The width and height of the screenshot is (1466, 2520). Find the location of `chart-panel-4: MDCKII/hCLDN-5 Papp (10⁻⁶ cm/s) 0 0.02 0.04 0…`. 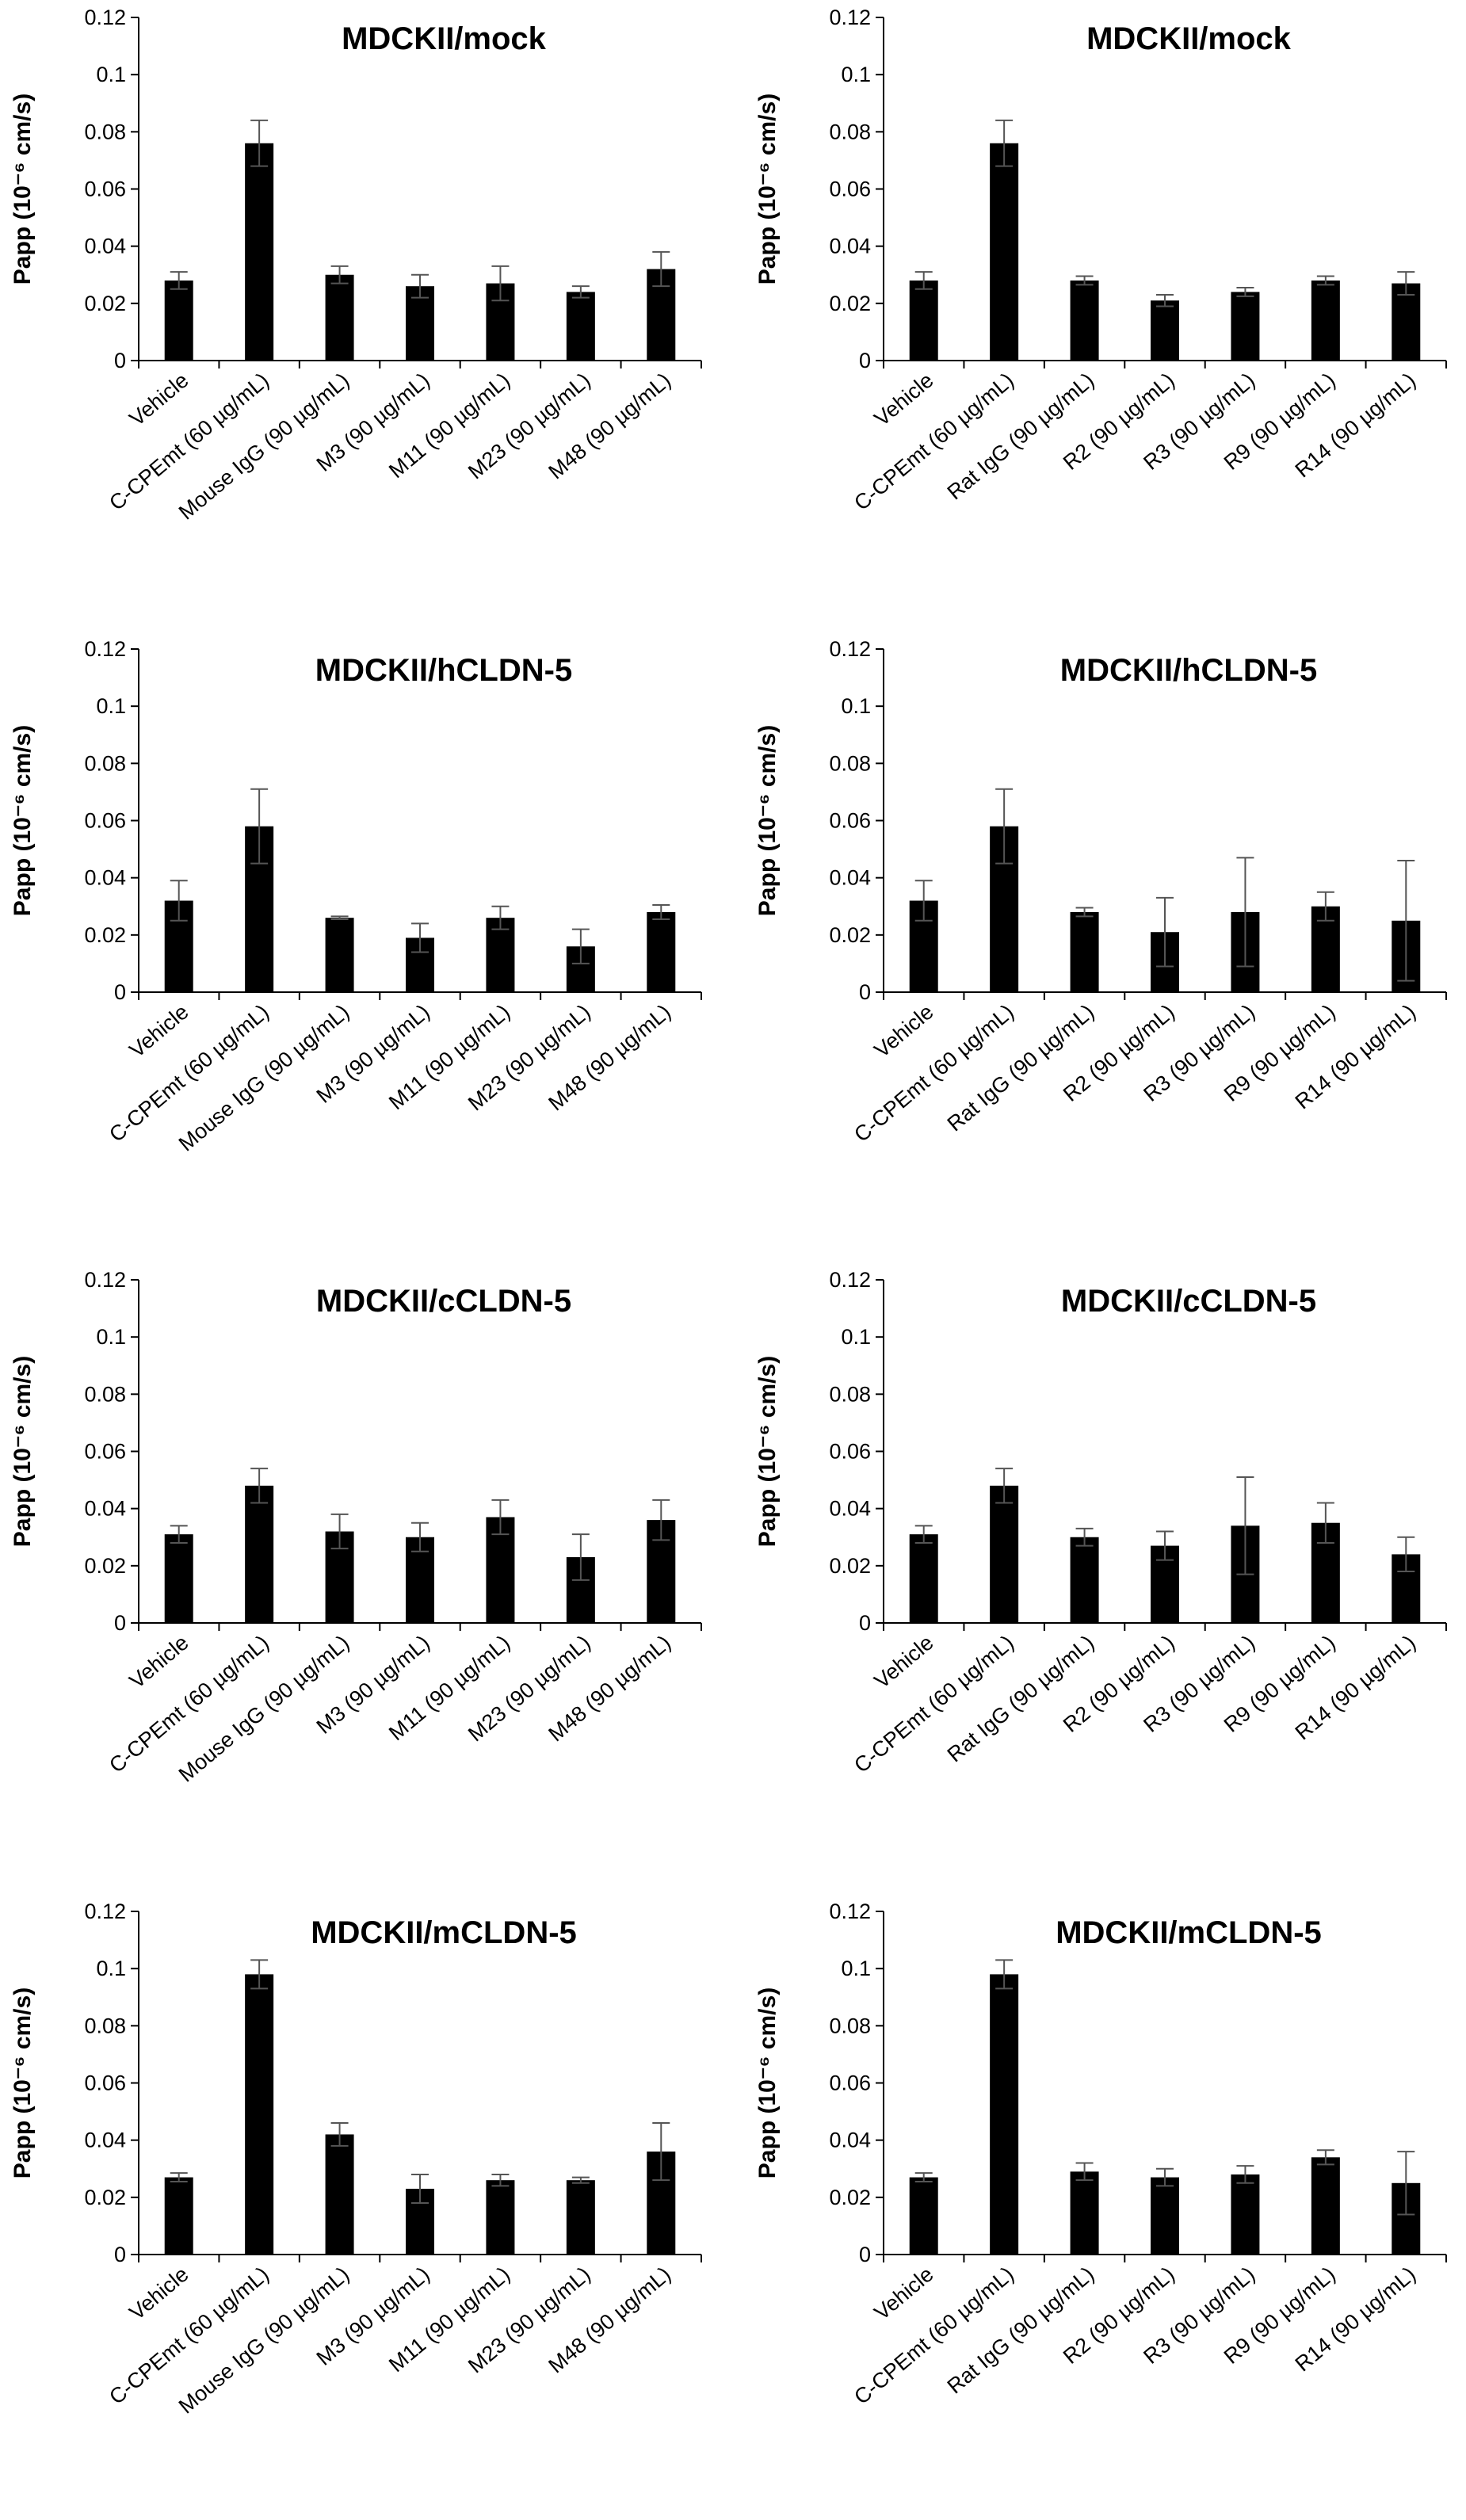

chart-panel-4: MDCKII/hCLDN-5 Papp (10⁻⁶ cm/s) 0 0.02 0.04 0… is located at coordinates (1100, 892).